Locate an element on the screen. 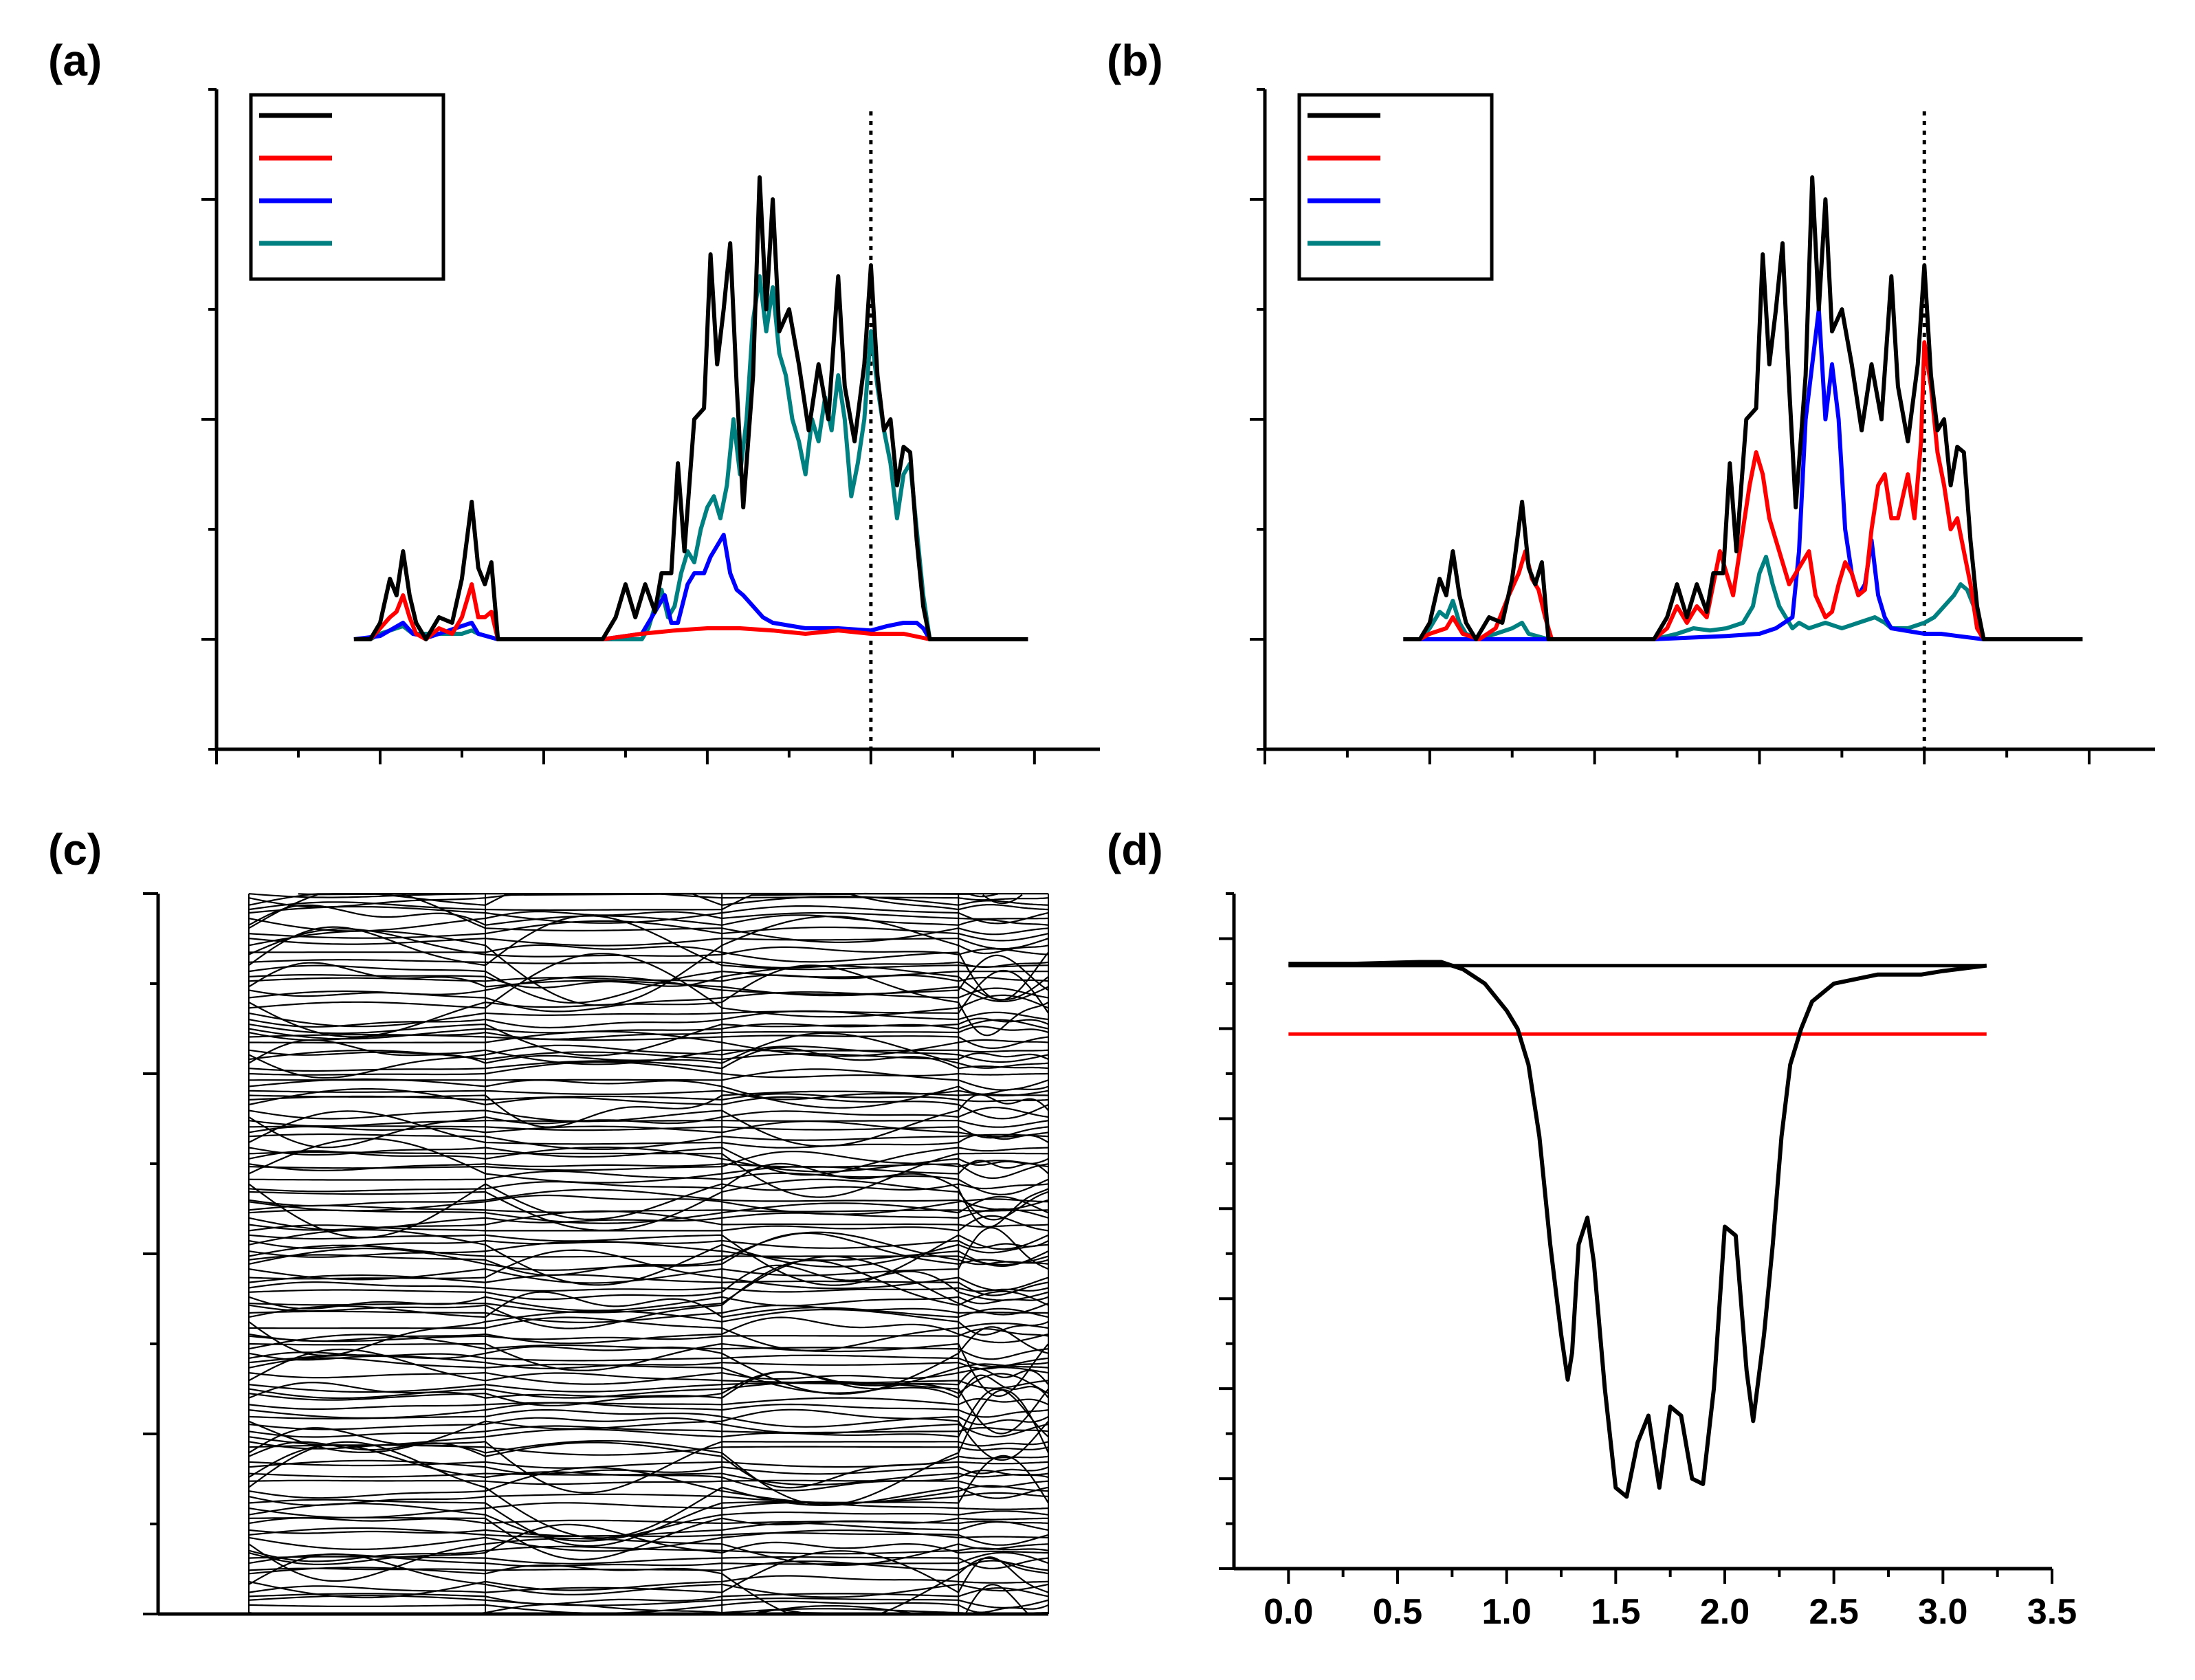  panel-label-d: (d) is located at coordinates (1135, 849).